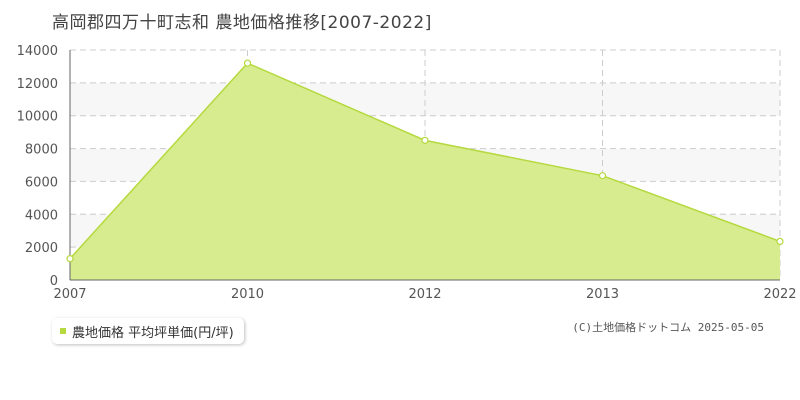  I want to click on y-tick-label: 8000, so click(41, 150).